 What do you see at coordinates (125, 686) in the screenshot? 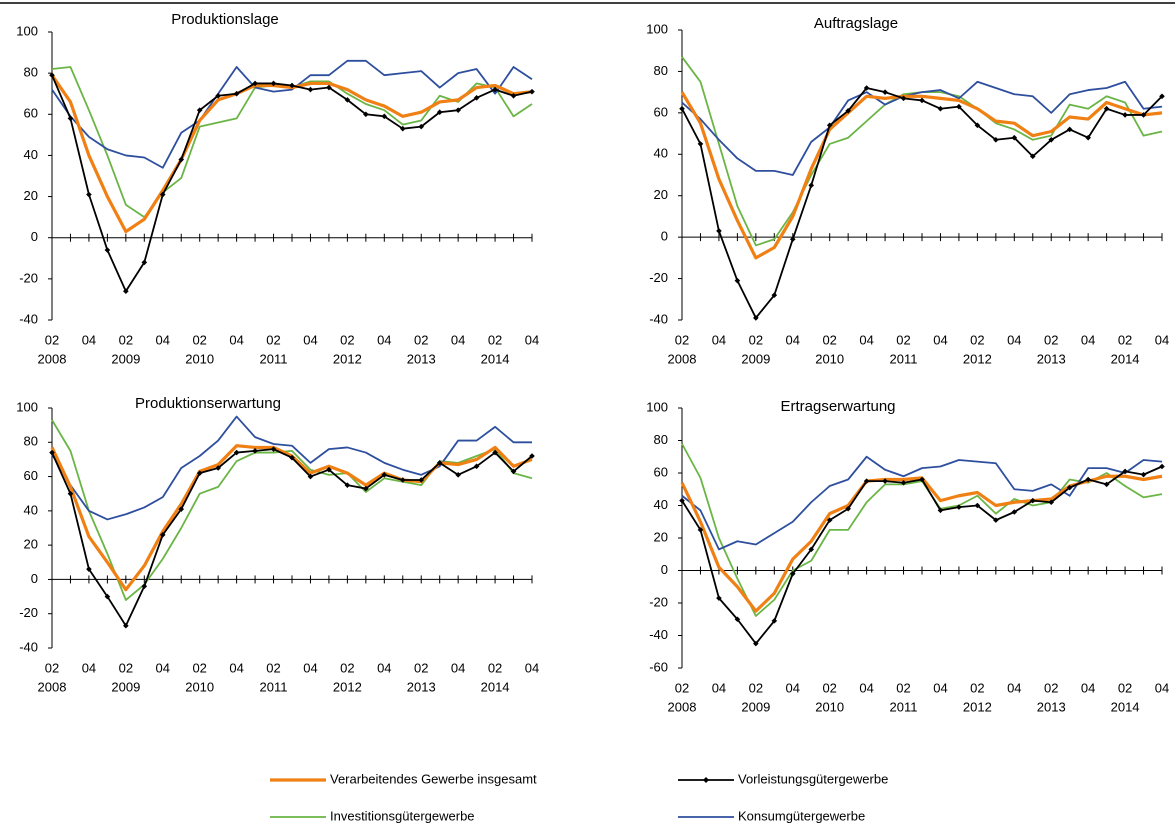
I see `x-group-label: 2009` at bounding box center [125, 686].